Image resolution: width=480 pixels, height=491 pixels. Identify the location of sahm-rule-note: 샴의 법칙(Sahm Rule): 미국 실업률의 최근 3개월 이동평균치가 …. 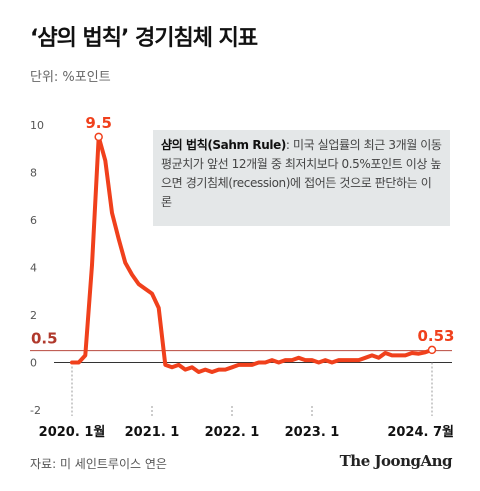
(301, 178).